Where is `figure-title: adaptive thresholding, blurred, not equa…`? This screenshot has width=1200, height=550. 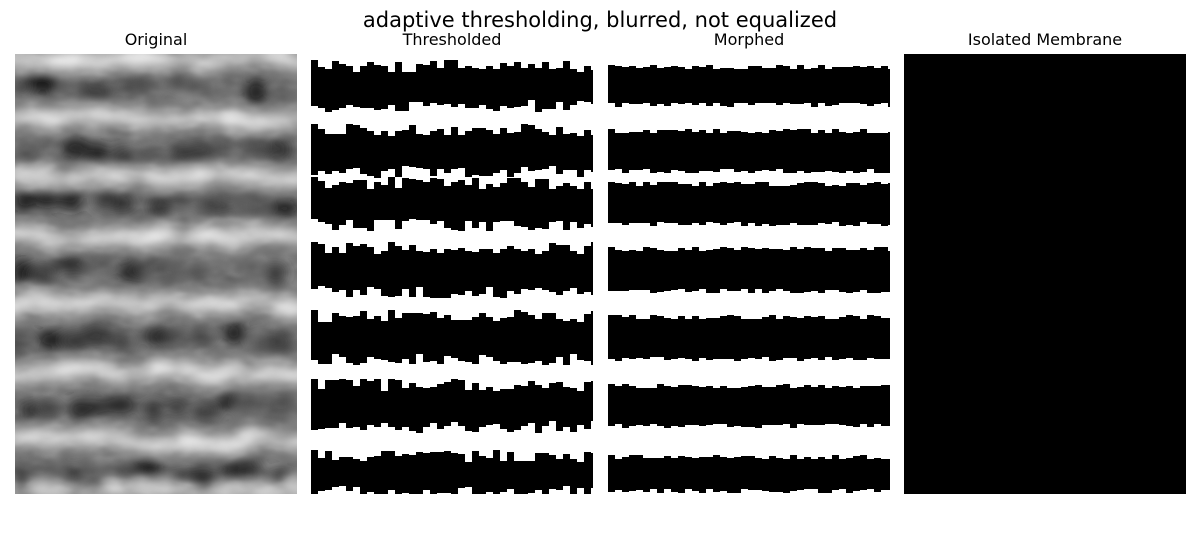
figure-title: adaptive thresholding, blurred, not equa… is located at coordinates (600, 20).